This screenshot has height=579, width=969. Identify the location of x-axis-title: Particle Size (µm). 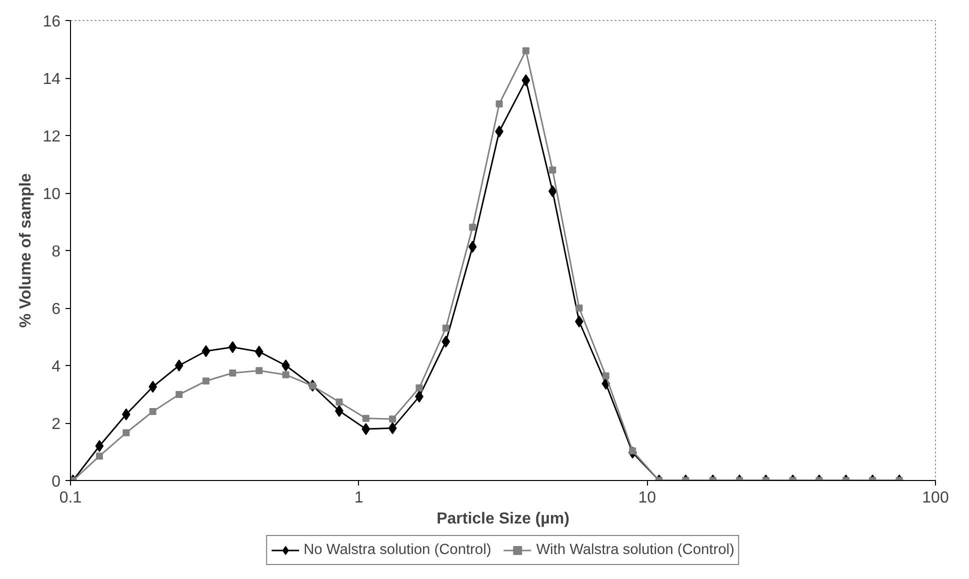
(503, 519).